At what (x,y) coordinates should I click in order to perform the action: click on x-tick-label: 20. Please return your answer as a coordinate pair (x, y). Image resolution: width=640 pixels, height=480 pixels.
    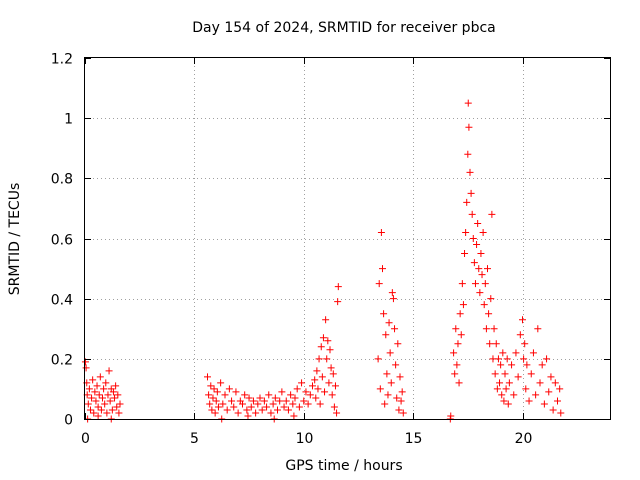
    Looking at the image, I should click on (524, 439).